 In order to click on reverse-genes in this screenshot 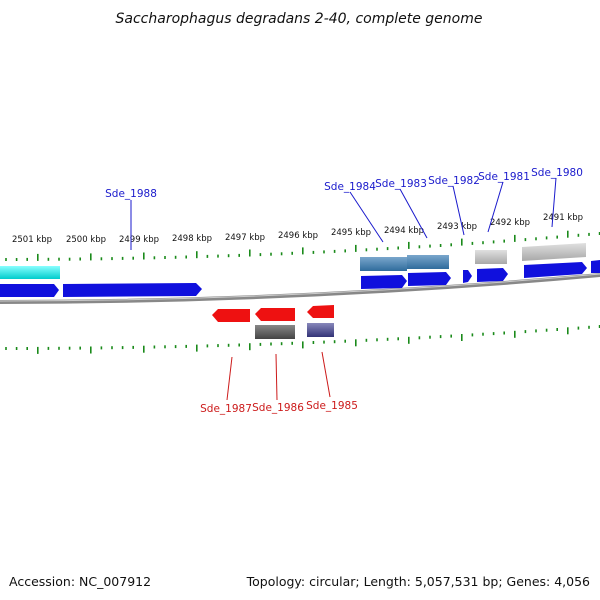, I will do `click(273, 322)`.